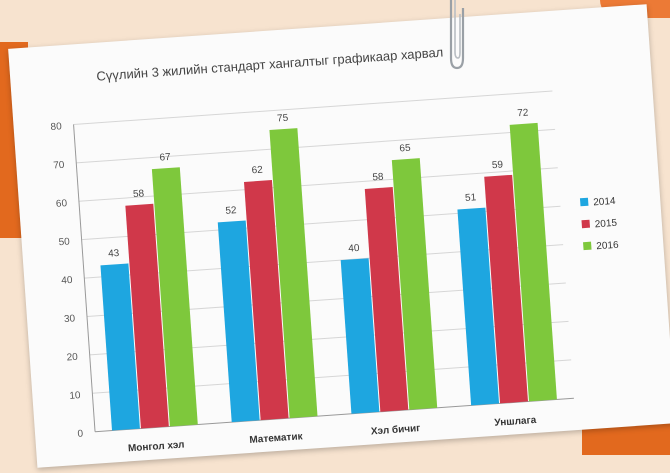 Image resolution: width=670 pixels, height=473 pixels. What do you see at coordinates (257, 171) in the screenshot?
I see `data-label: 62` at bounding box center [257, 171].